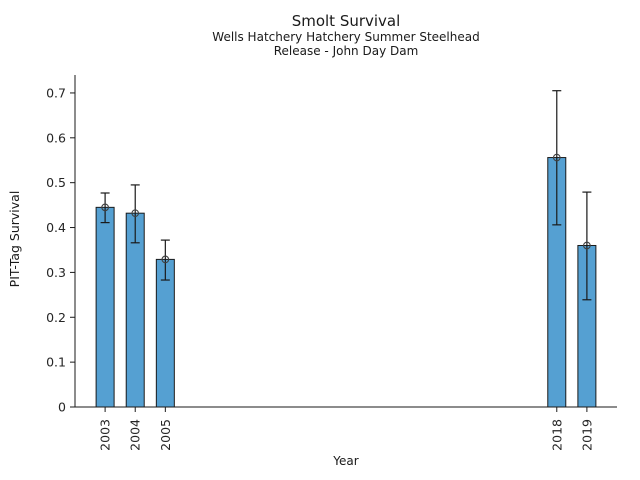  What do you see at coordinates (165, 435) in the screenshot?
I see `x-tick-label-2005: 2005` at bounding box center [165, 435].